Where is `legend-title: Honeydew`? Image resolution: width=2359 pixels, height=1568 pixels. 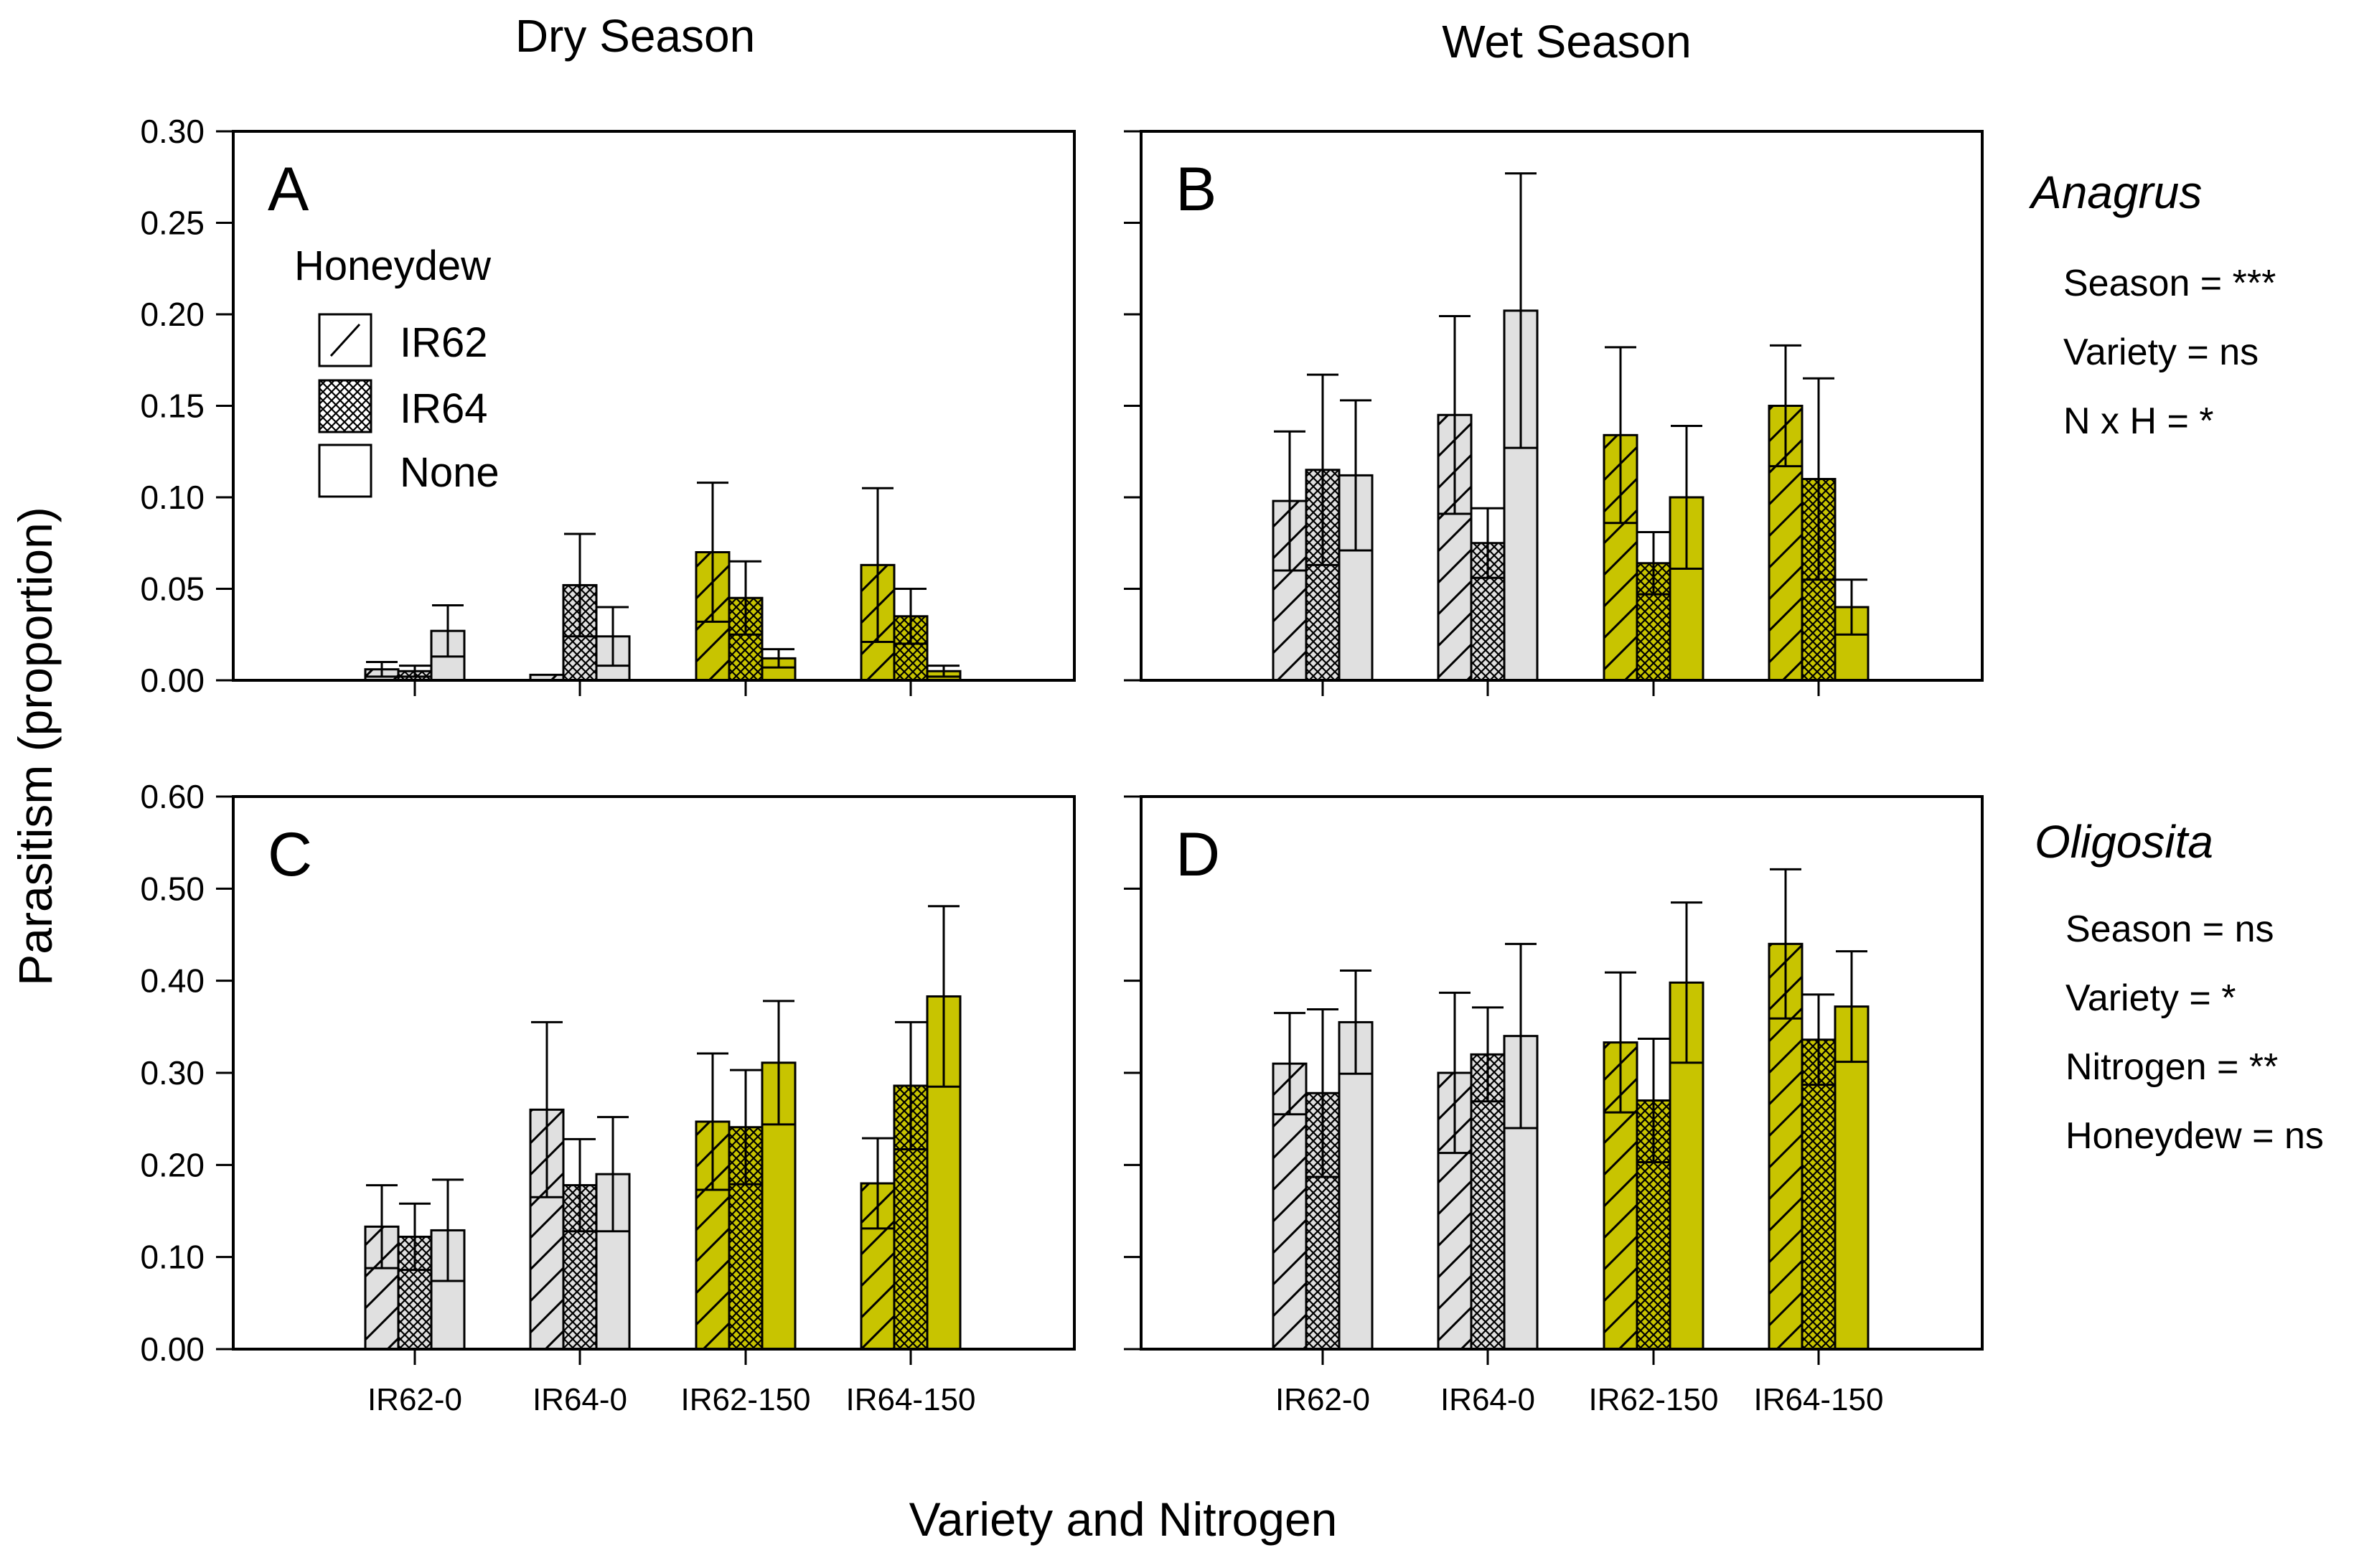
legend-title: Honeydew is located at coordinates (393, 266).